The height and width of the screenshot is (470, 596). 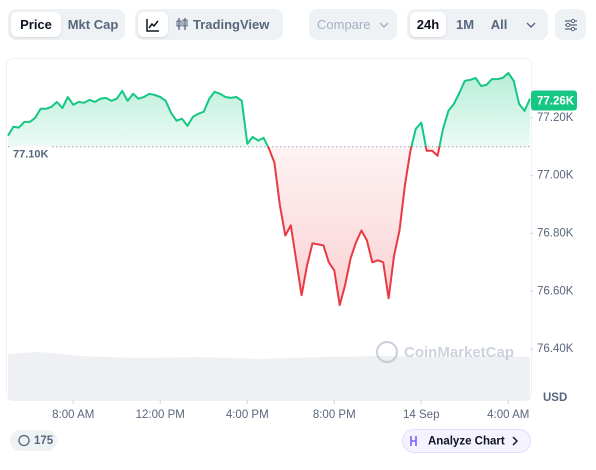 I want to click on analyze-label: Analyze Chart, so click(x=466, y=442).